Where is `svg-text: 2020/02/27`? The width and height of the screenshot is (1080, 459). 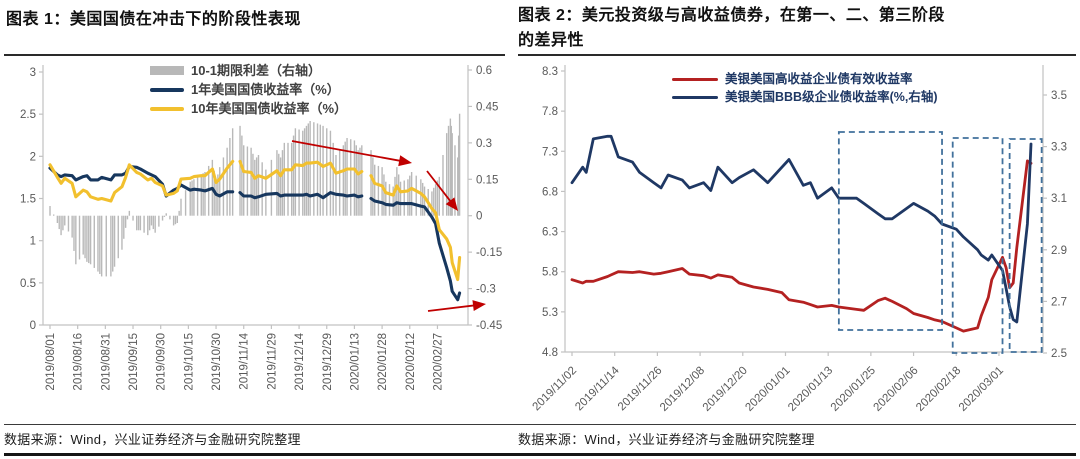 svg-text: 2020/02/27 is located at coordinates (438, 362).